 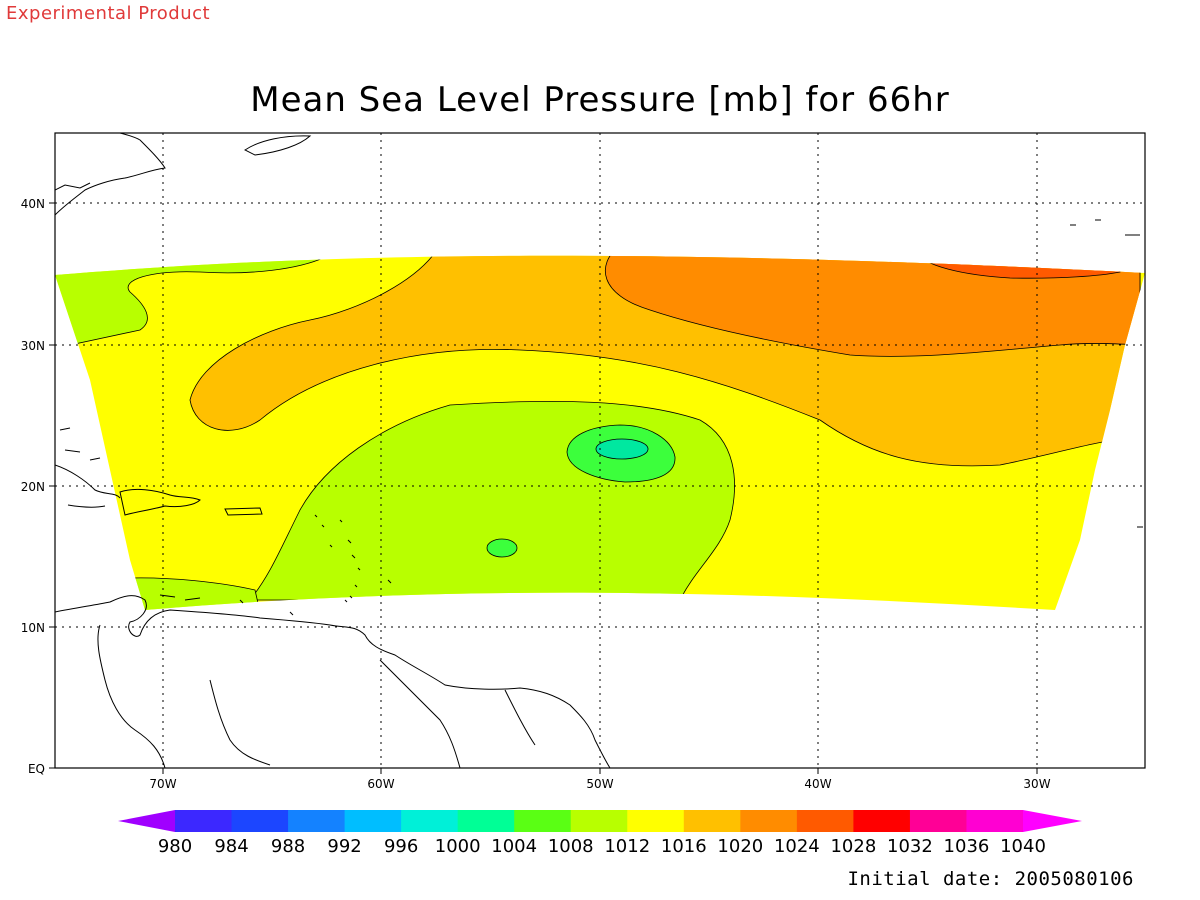 What do you see at coordinates (175, 846) in the screenshot?
I see `colorbar-label: 980` at bounding box center [175, 846].